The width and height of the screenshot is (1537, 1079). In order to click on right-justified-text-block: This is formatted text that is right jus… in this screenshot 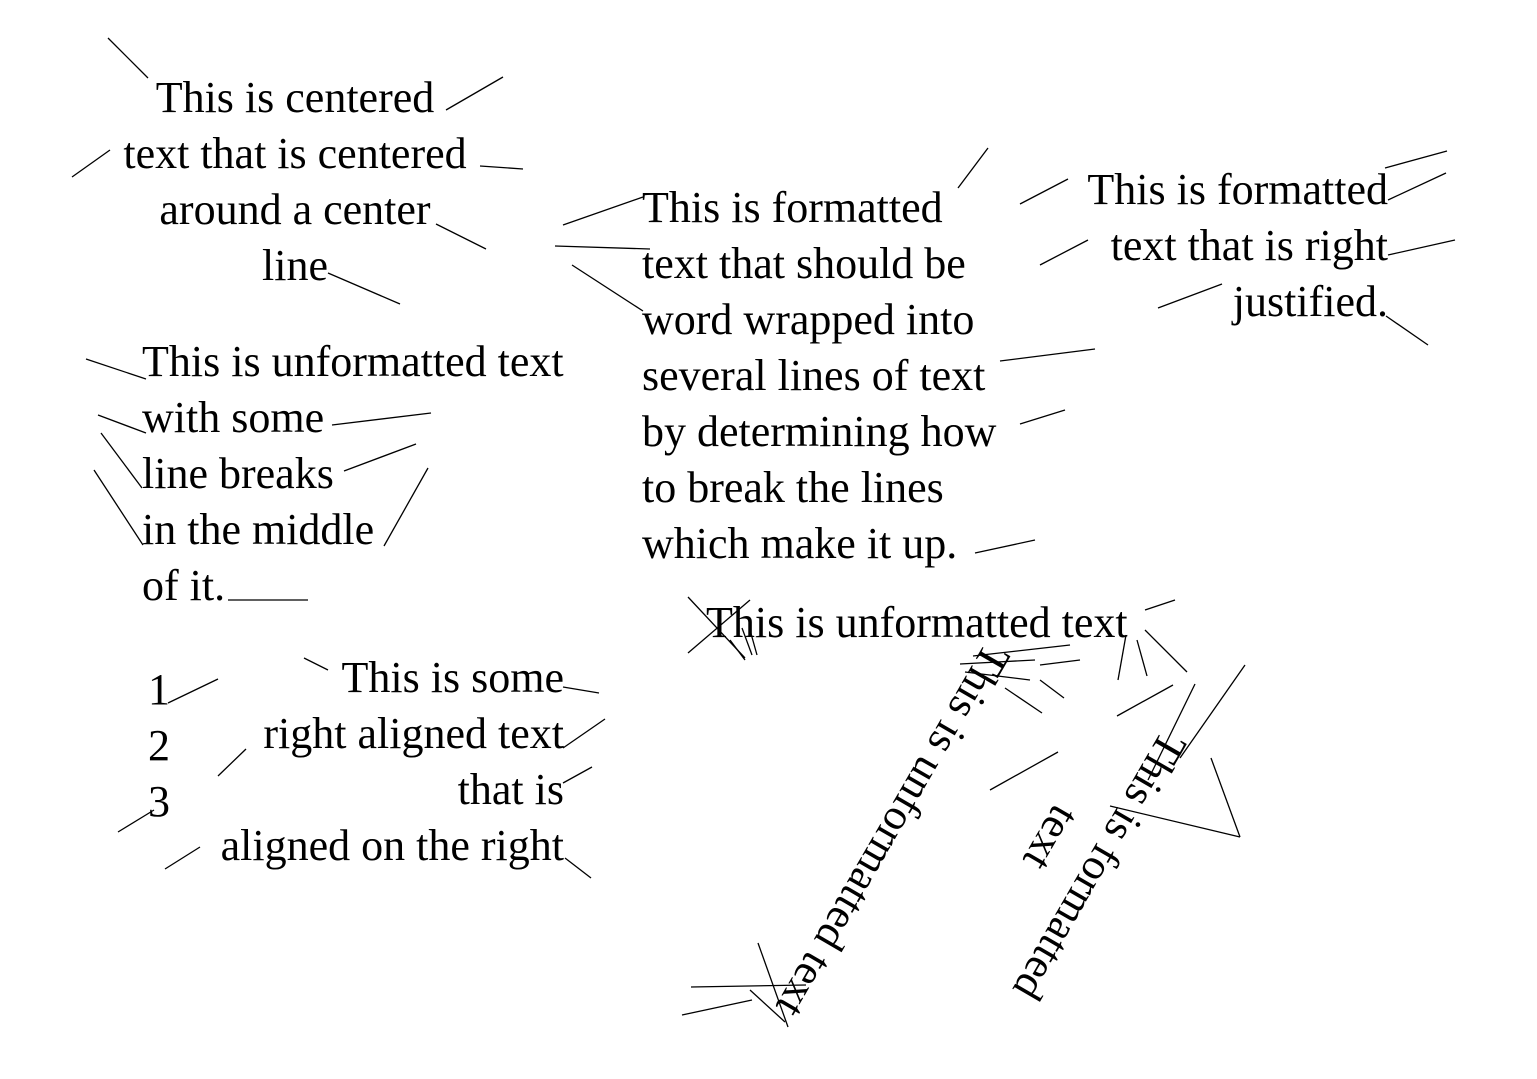, I will do `click(1214, 246)`.